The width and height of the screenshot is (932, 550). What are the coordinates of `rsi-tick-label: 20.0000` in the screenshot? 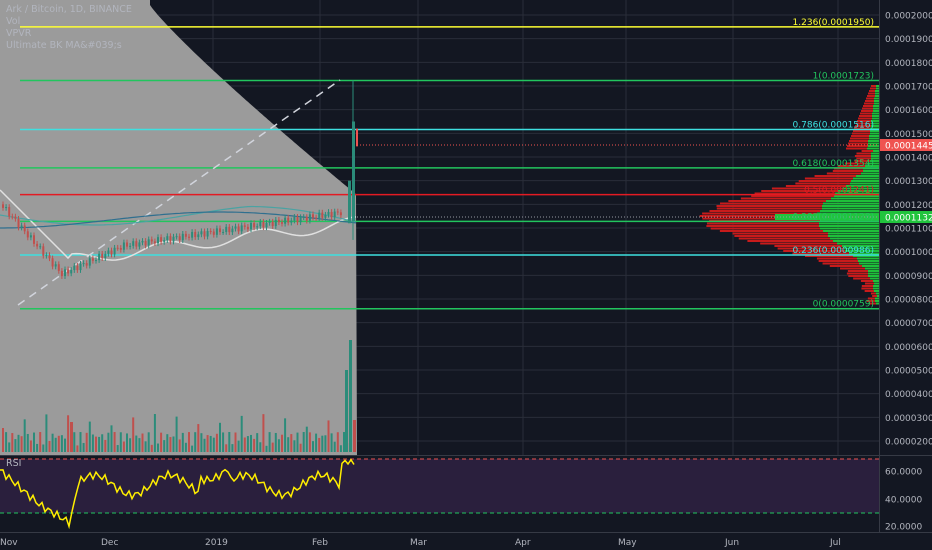 It's located at (903, 528).